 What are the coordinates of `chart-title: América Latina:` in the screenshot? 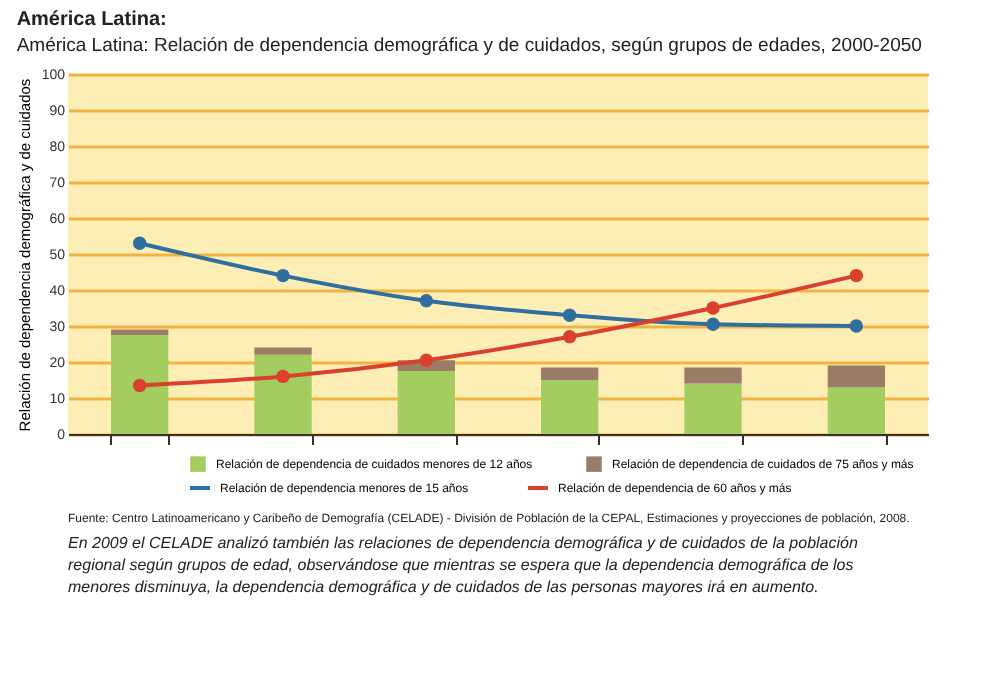 It's located at (91, 20).